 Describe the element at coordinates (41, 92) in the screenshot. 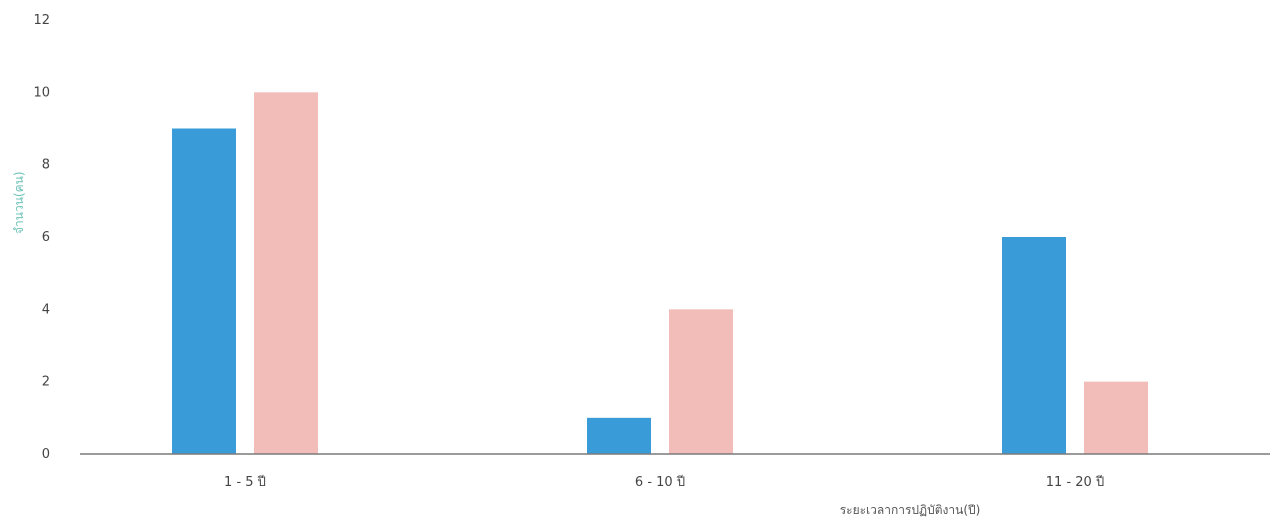

I see `y-tick-label: 10` at that location.